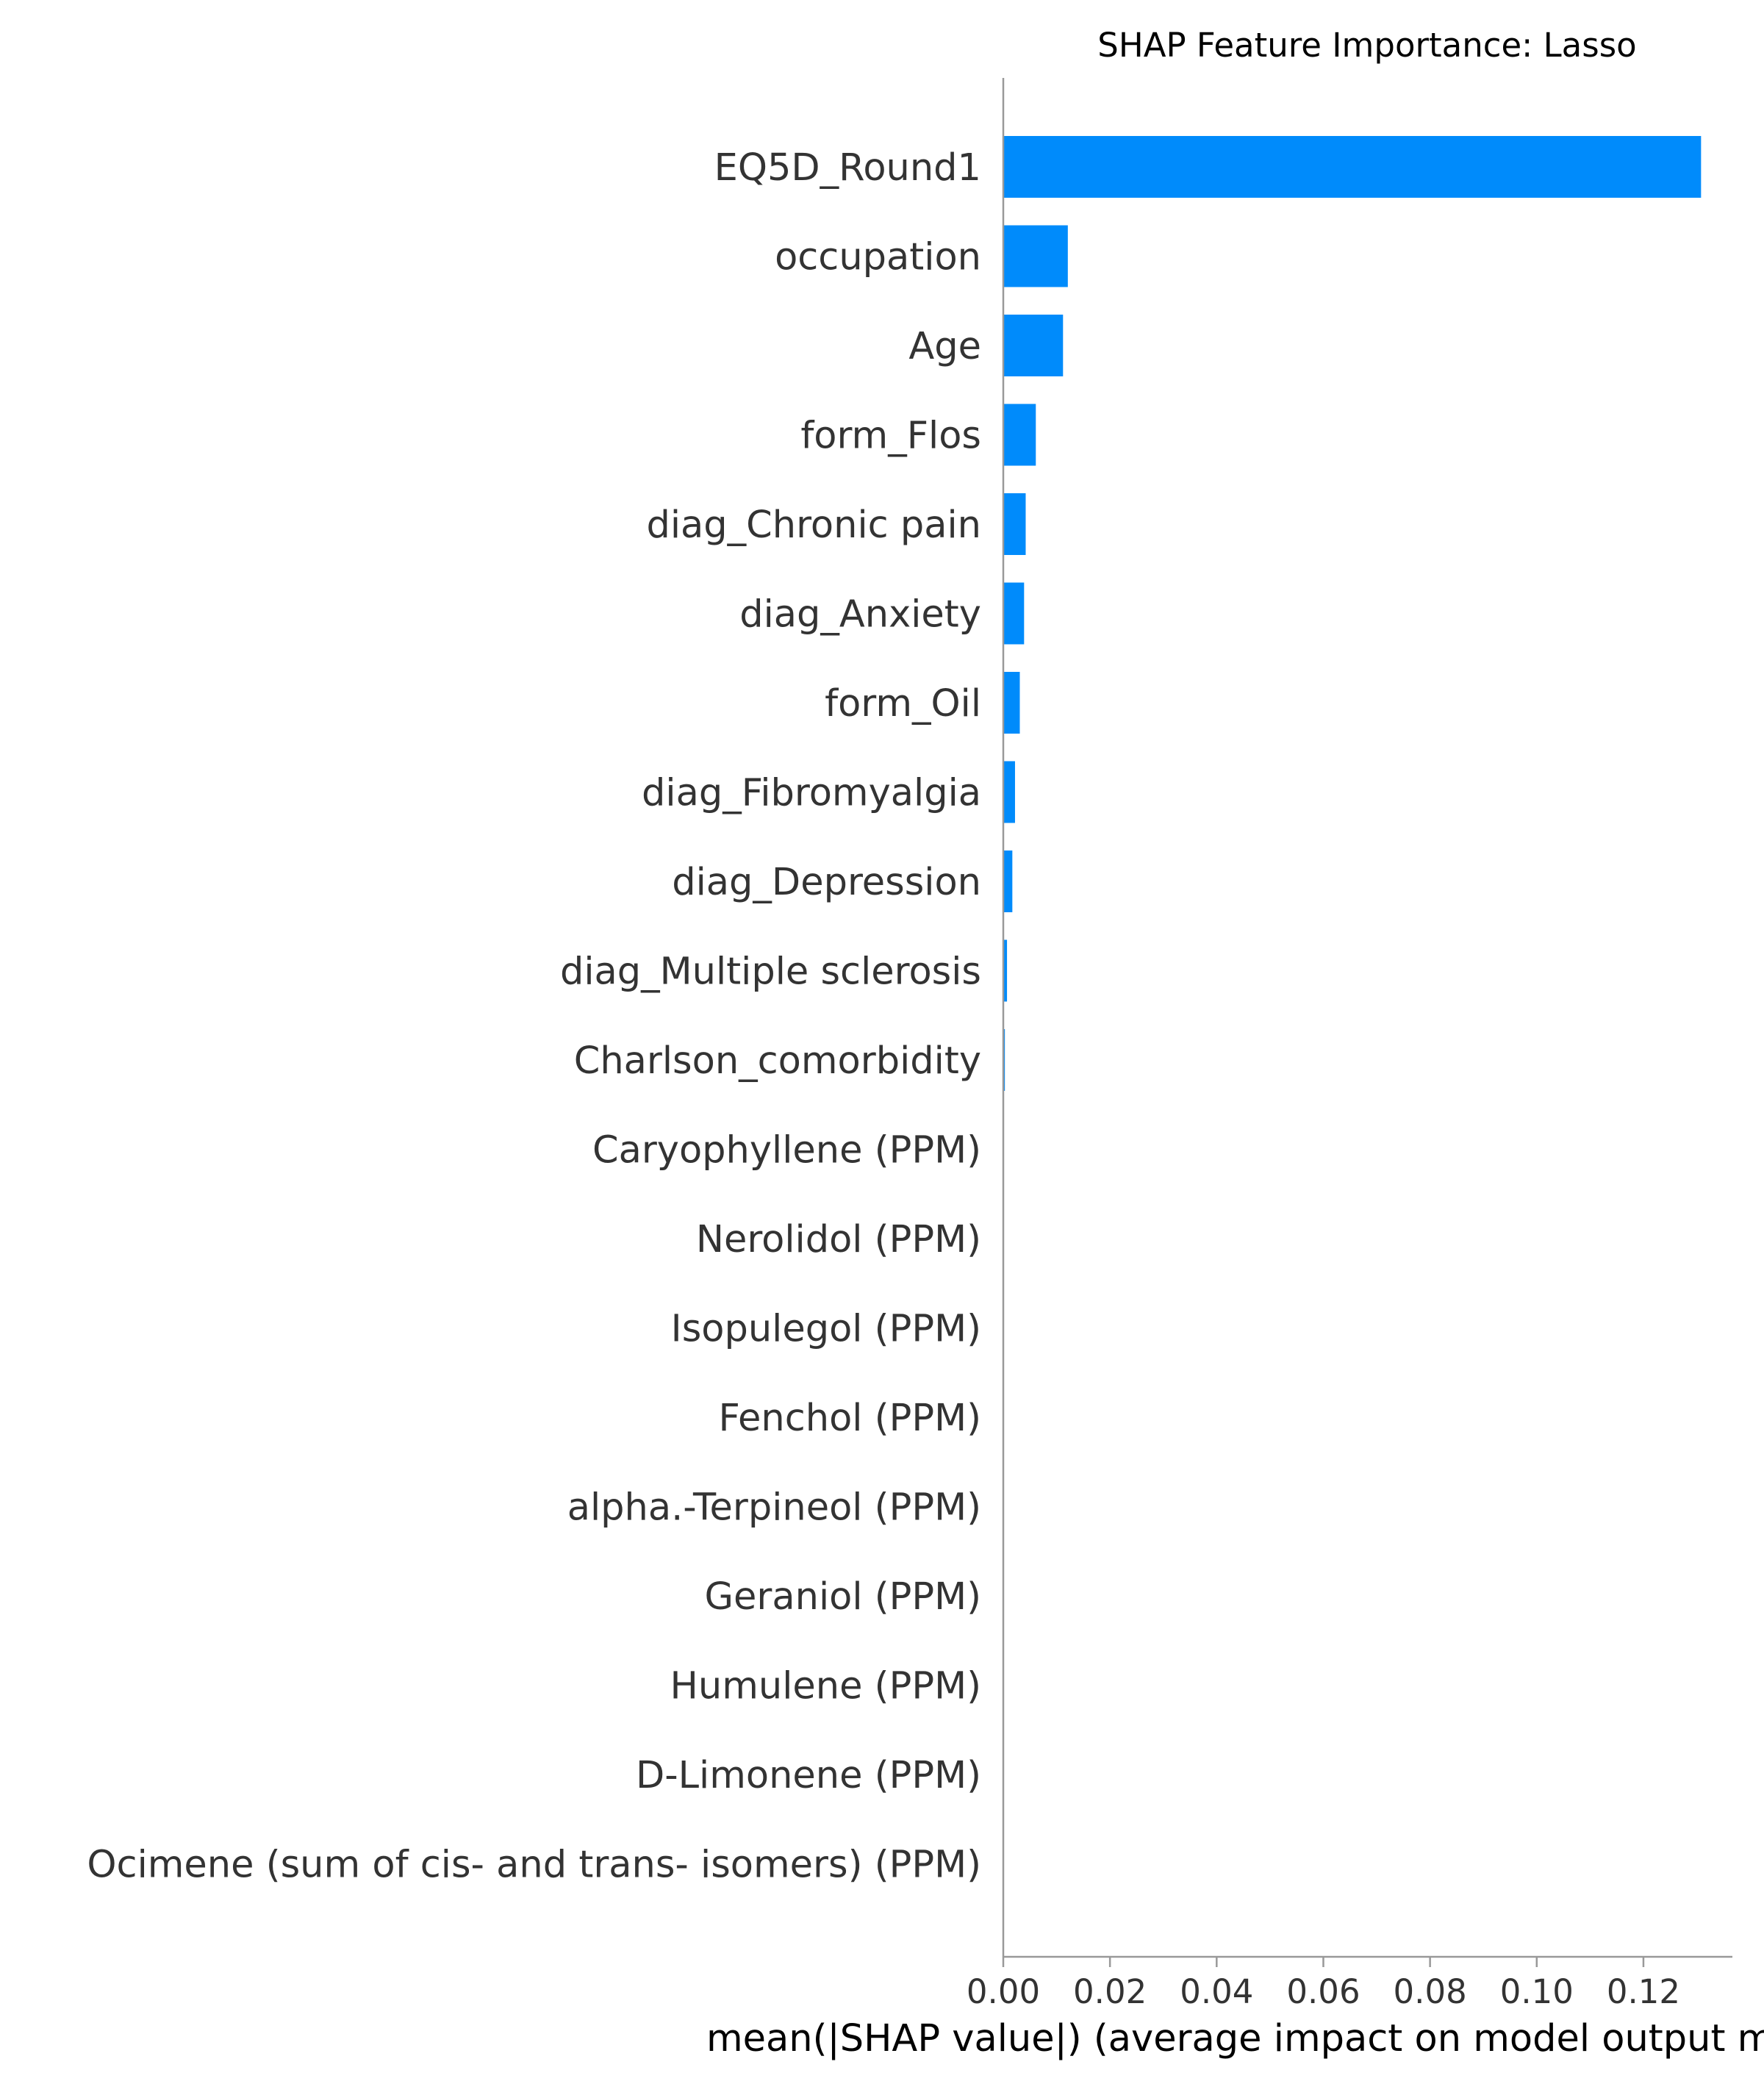  What do you see at coordinates (774, 1508) in the screenshot?
I see `feature-label: alpha.-Terpineol (PPM)` at bounding box center [774, 1508].